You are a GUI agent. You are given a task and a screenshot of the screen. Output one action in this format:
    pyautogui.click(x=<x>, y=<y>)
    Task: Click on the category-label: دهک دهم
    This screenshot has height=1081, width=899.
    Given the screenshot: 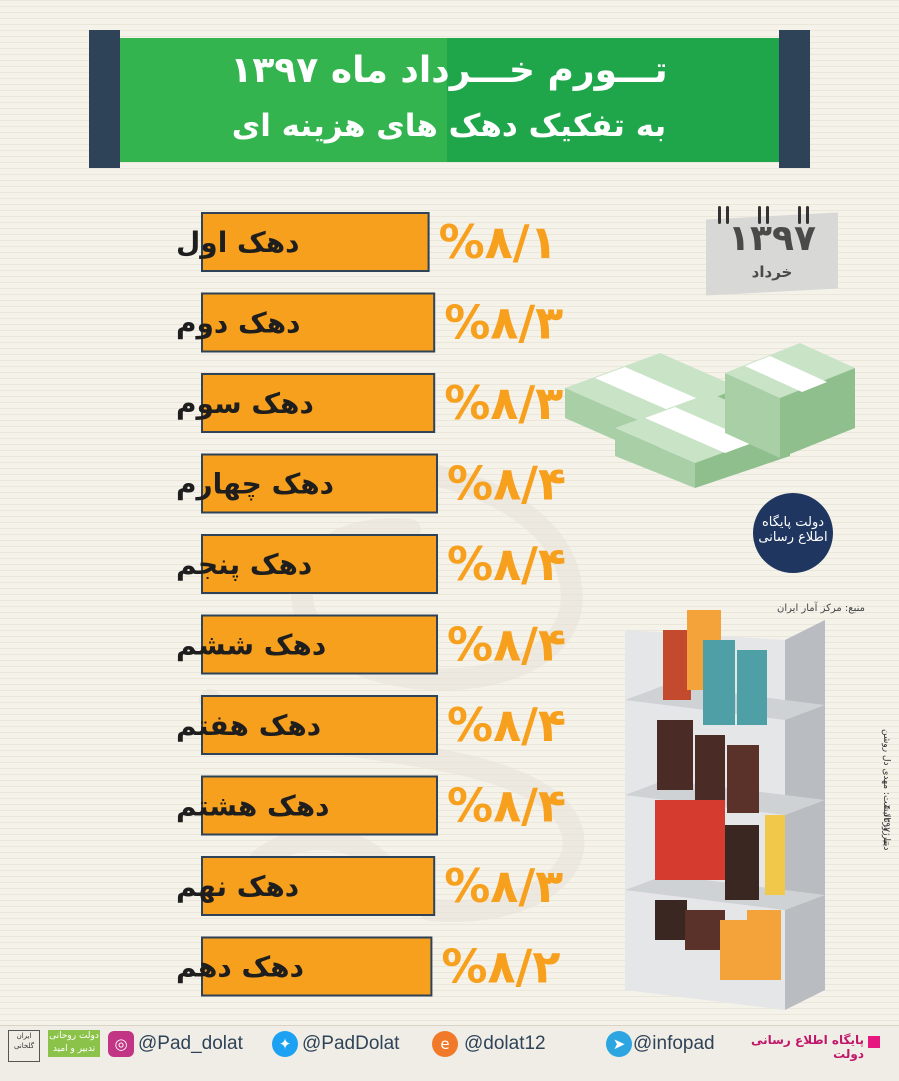 What is the action you would take?
    pyautogui.click(x=240, y=967)
    